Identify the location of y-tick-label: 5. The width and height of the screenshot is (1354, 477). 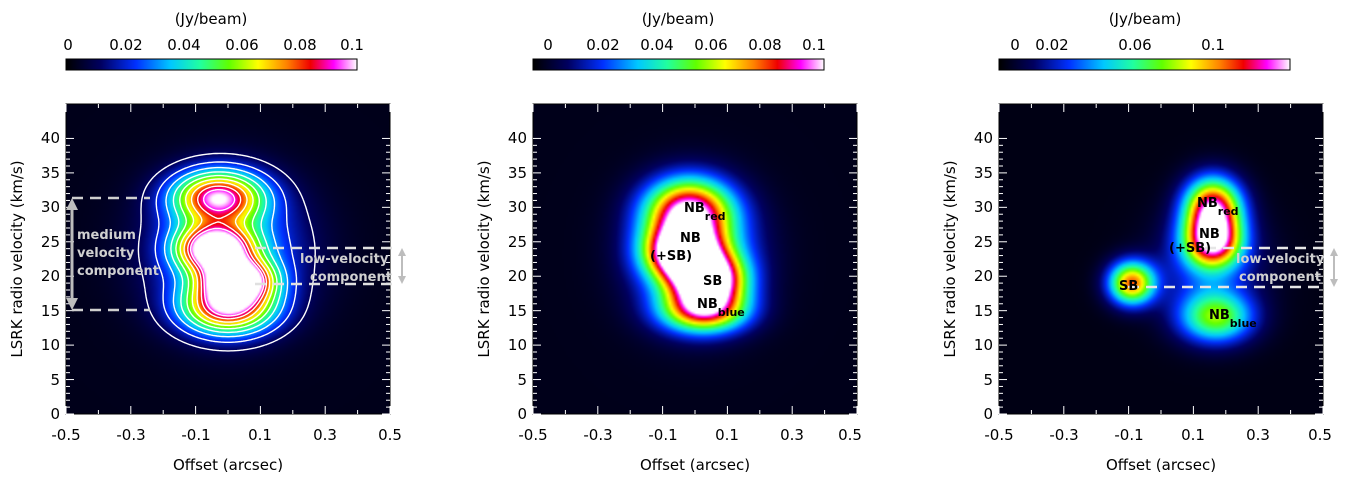
(522, 380).